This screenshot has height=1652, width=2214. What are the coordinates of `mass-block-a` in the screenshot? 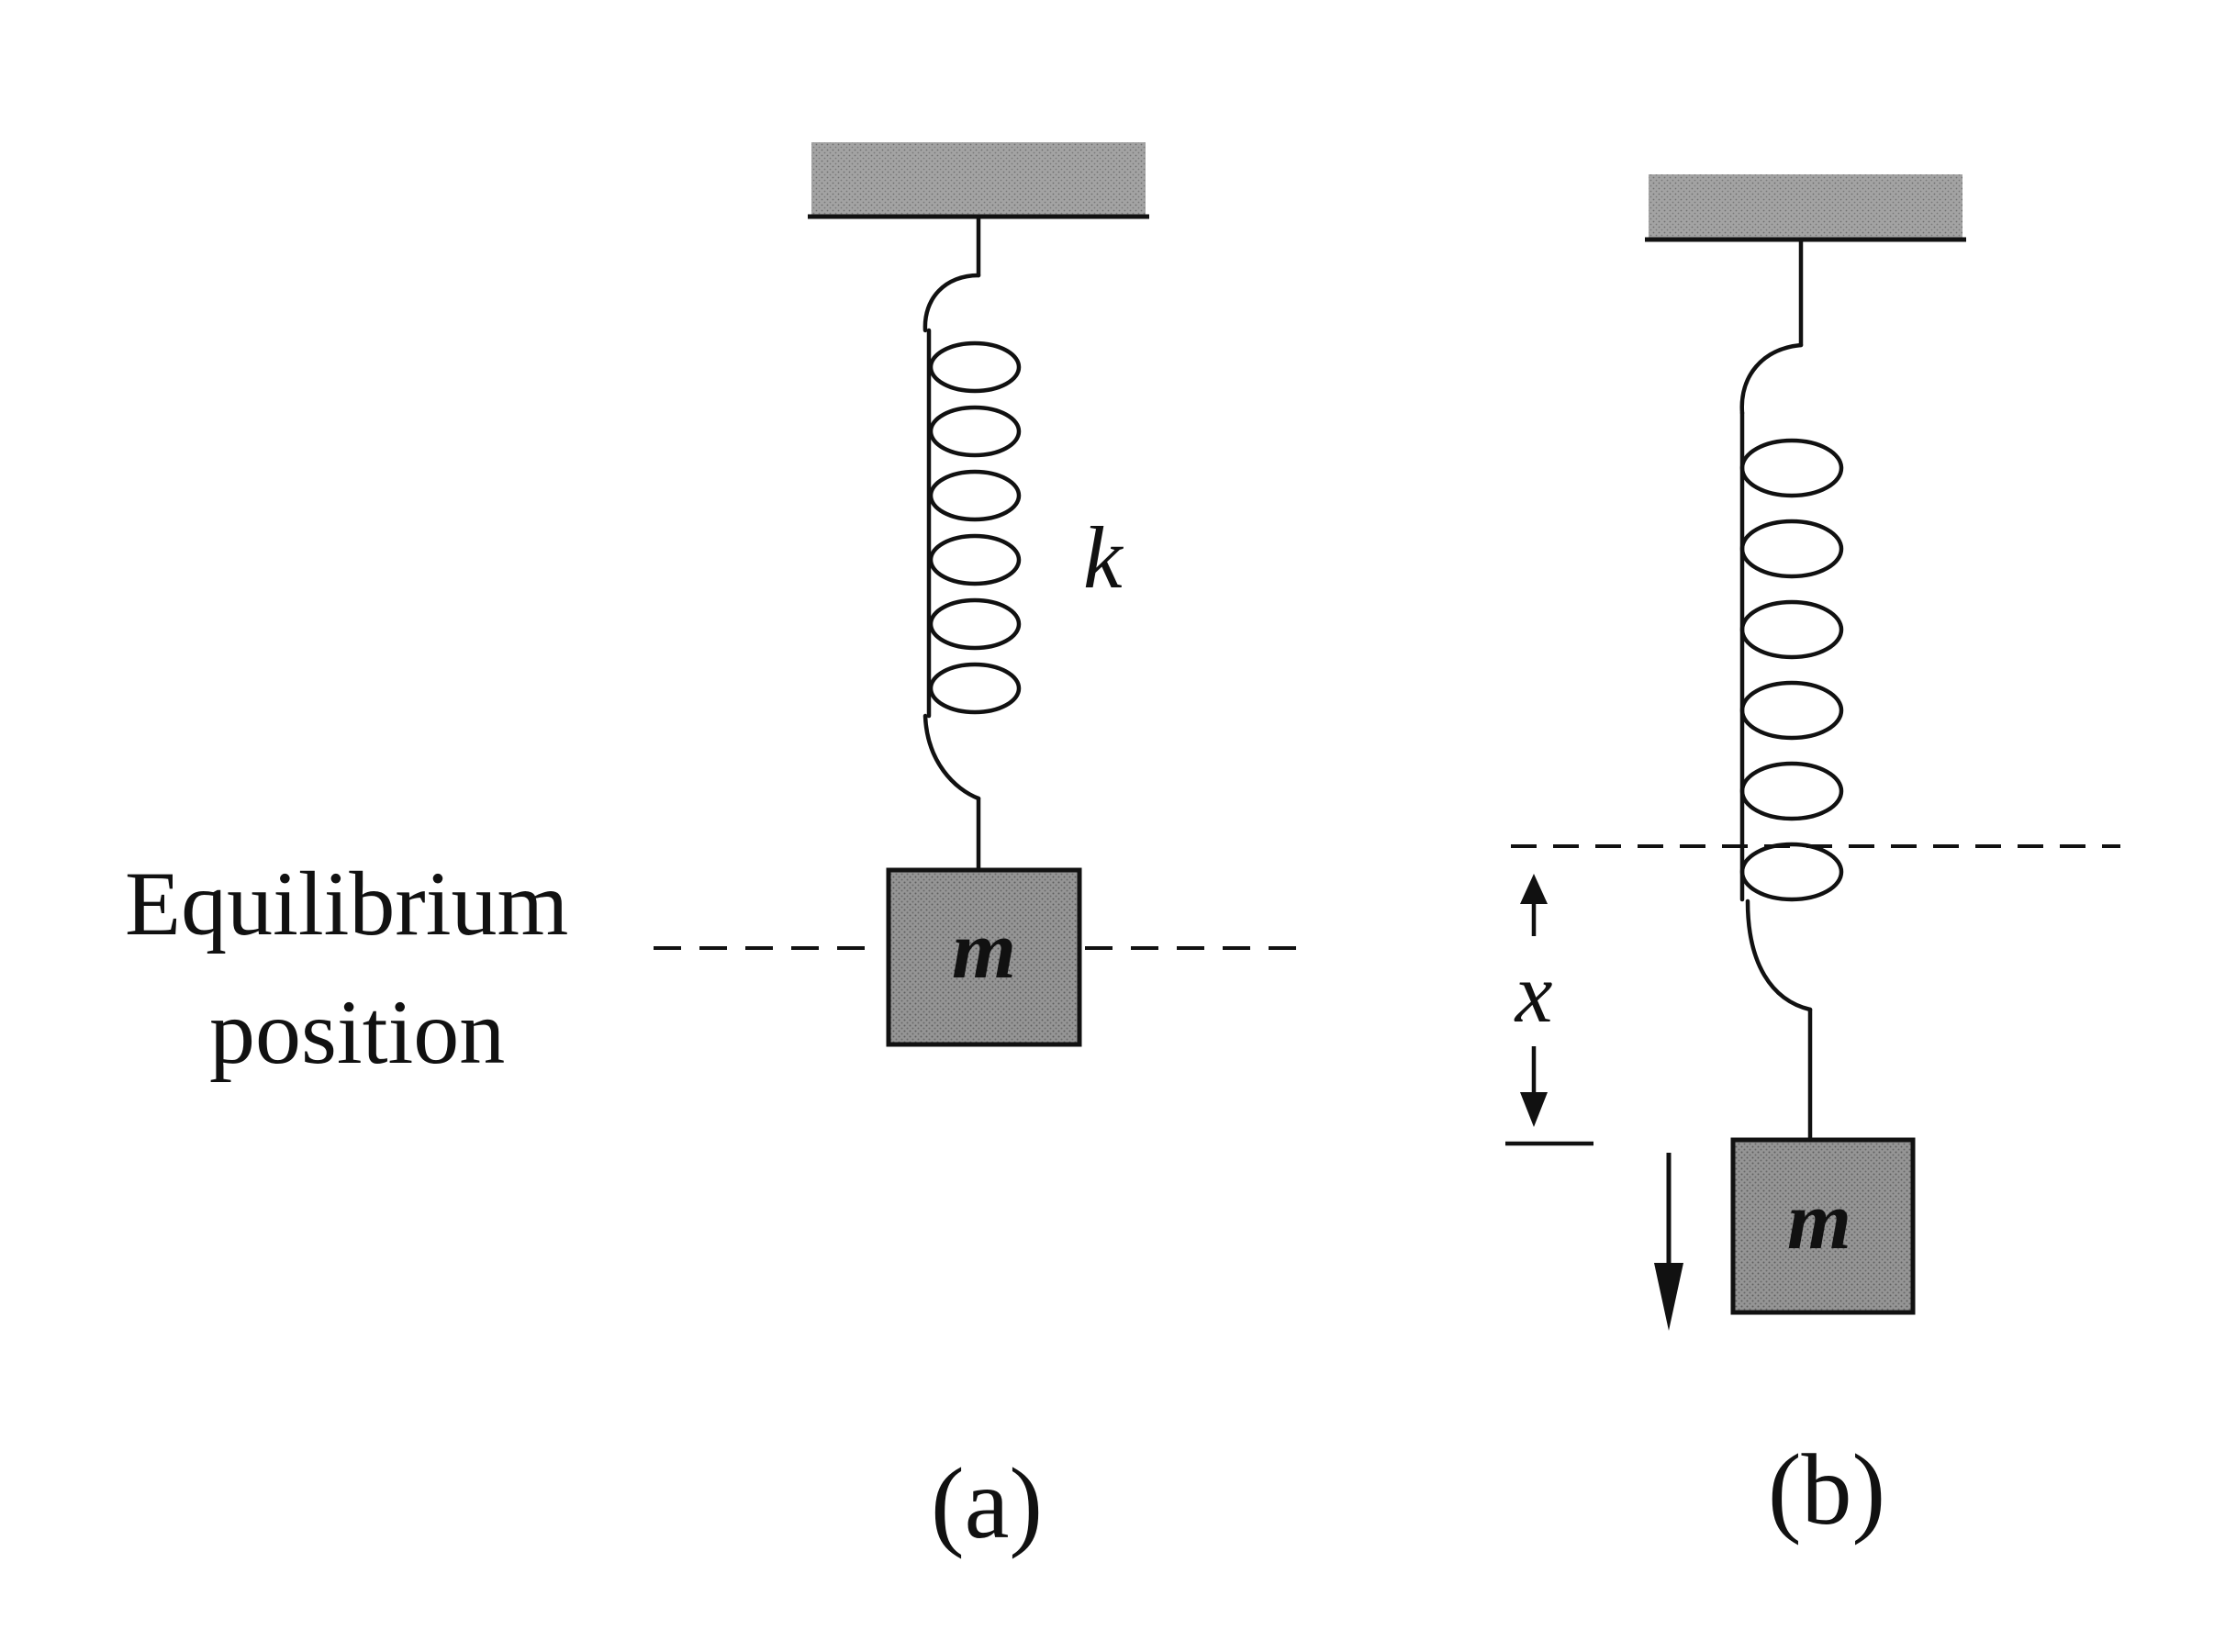 It's located at (984, 957).